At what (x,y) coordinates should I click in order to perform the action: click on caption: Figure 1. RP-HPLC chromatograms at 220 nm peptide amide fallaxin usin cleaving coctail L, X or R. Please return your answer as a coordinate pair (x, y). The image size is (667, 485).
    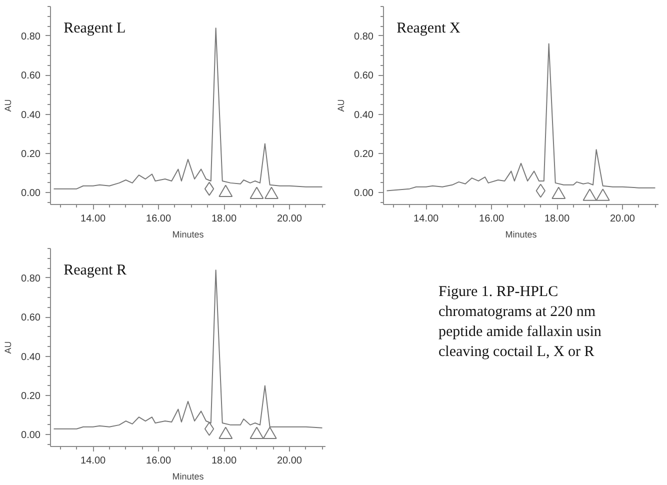
    Looking at the image, I should click on (520, 322).